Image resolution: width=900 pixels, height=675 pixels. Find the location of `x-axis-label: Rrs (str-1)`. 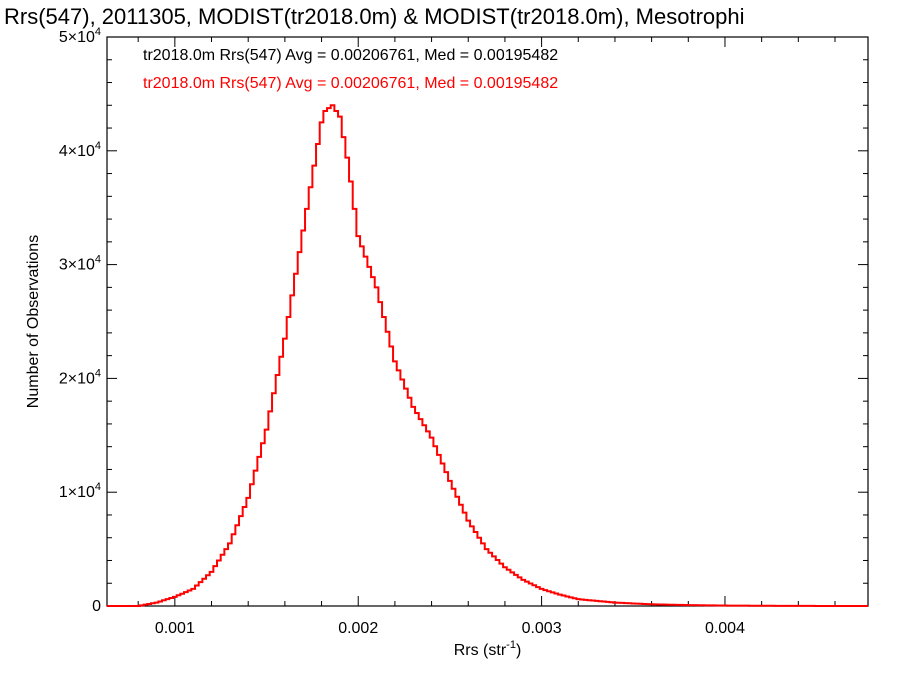

x-axis-label: Rrs (str-1) is located at coordinates (488, 649).